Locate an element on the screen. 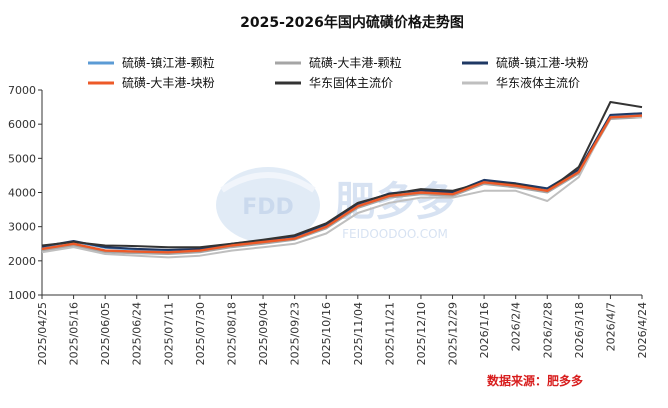  legend-label: 硫磺-镇江港-颗粒 is located at coordinates (168, 62).